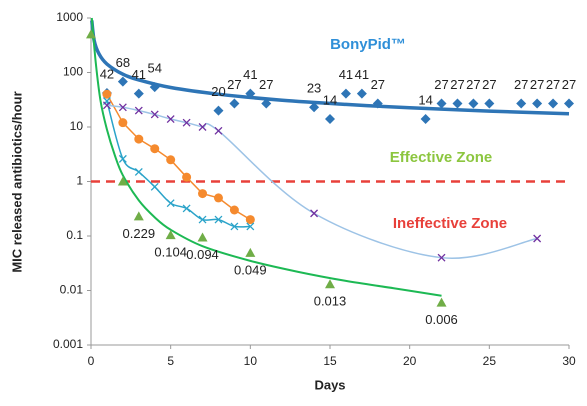  I want to click on data-label: 0.013, so click(330, 301).